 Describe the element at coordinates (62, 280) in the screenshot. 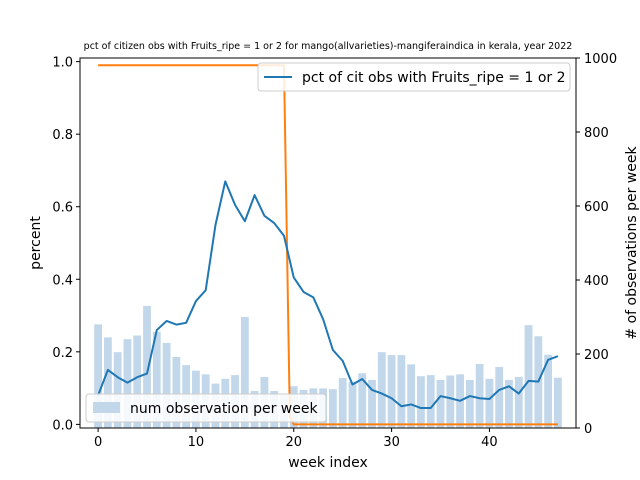

I see `left-tick-label: 0.4` at that location.